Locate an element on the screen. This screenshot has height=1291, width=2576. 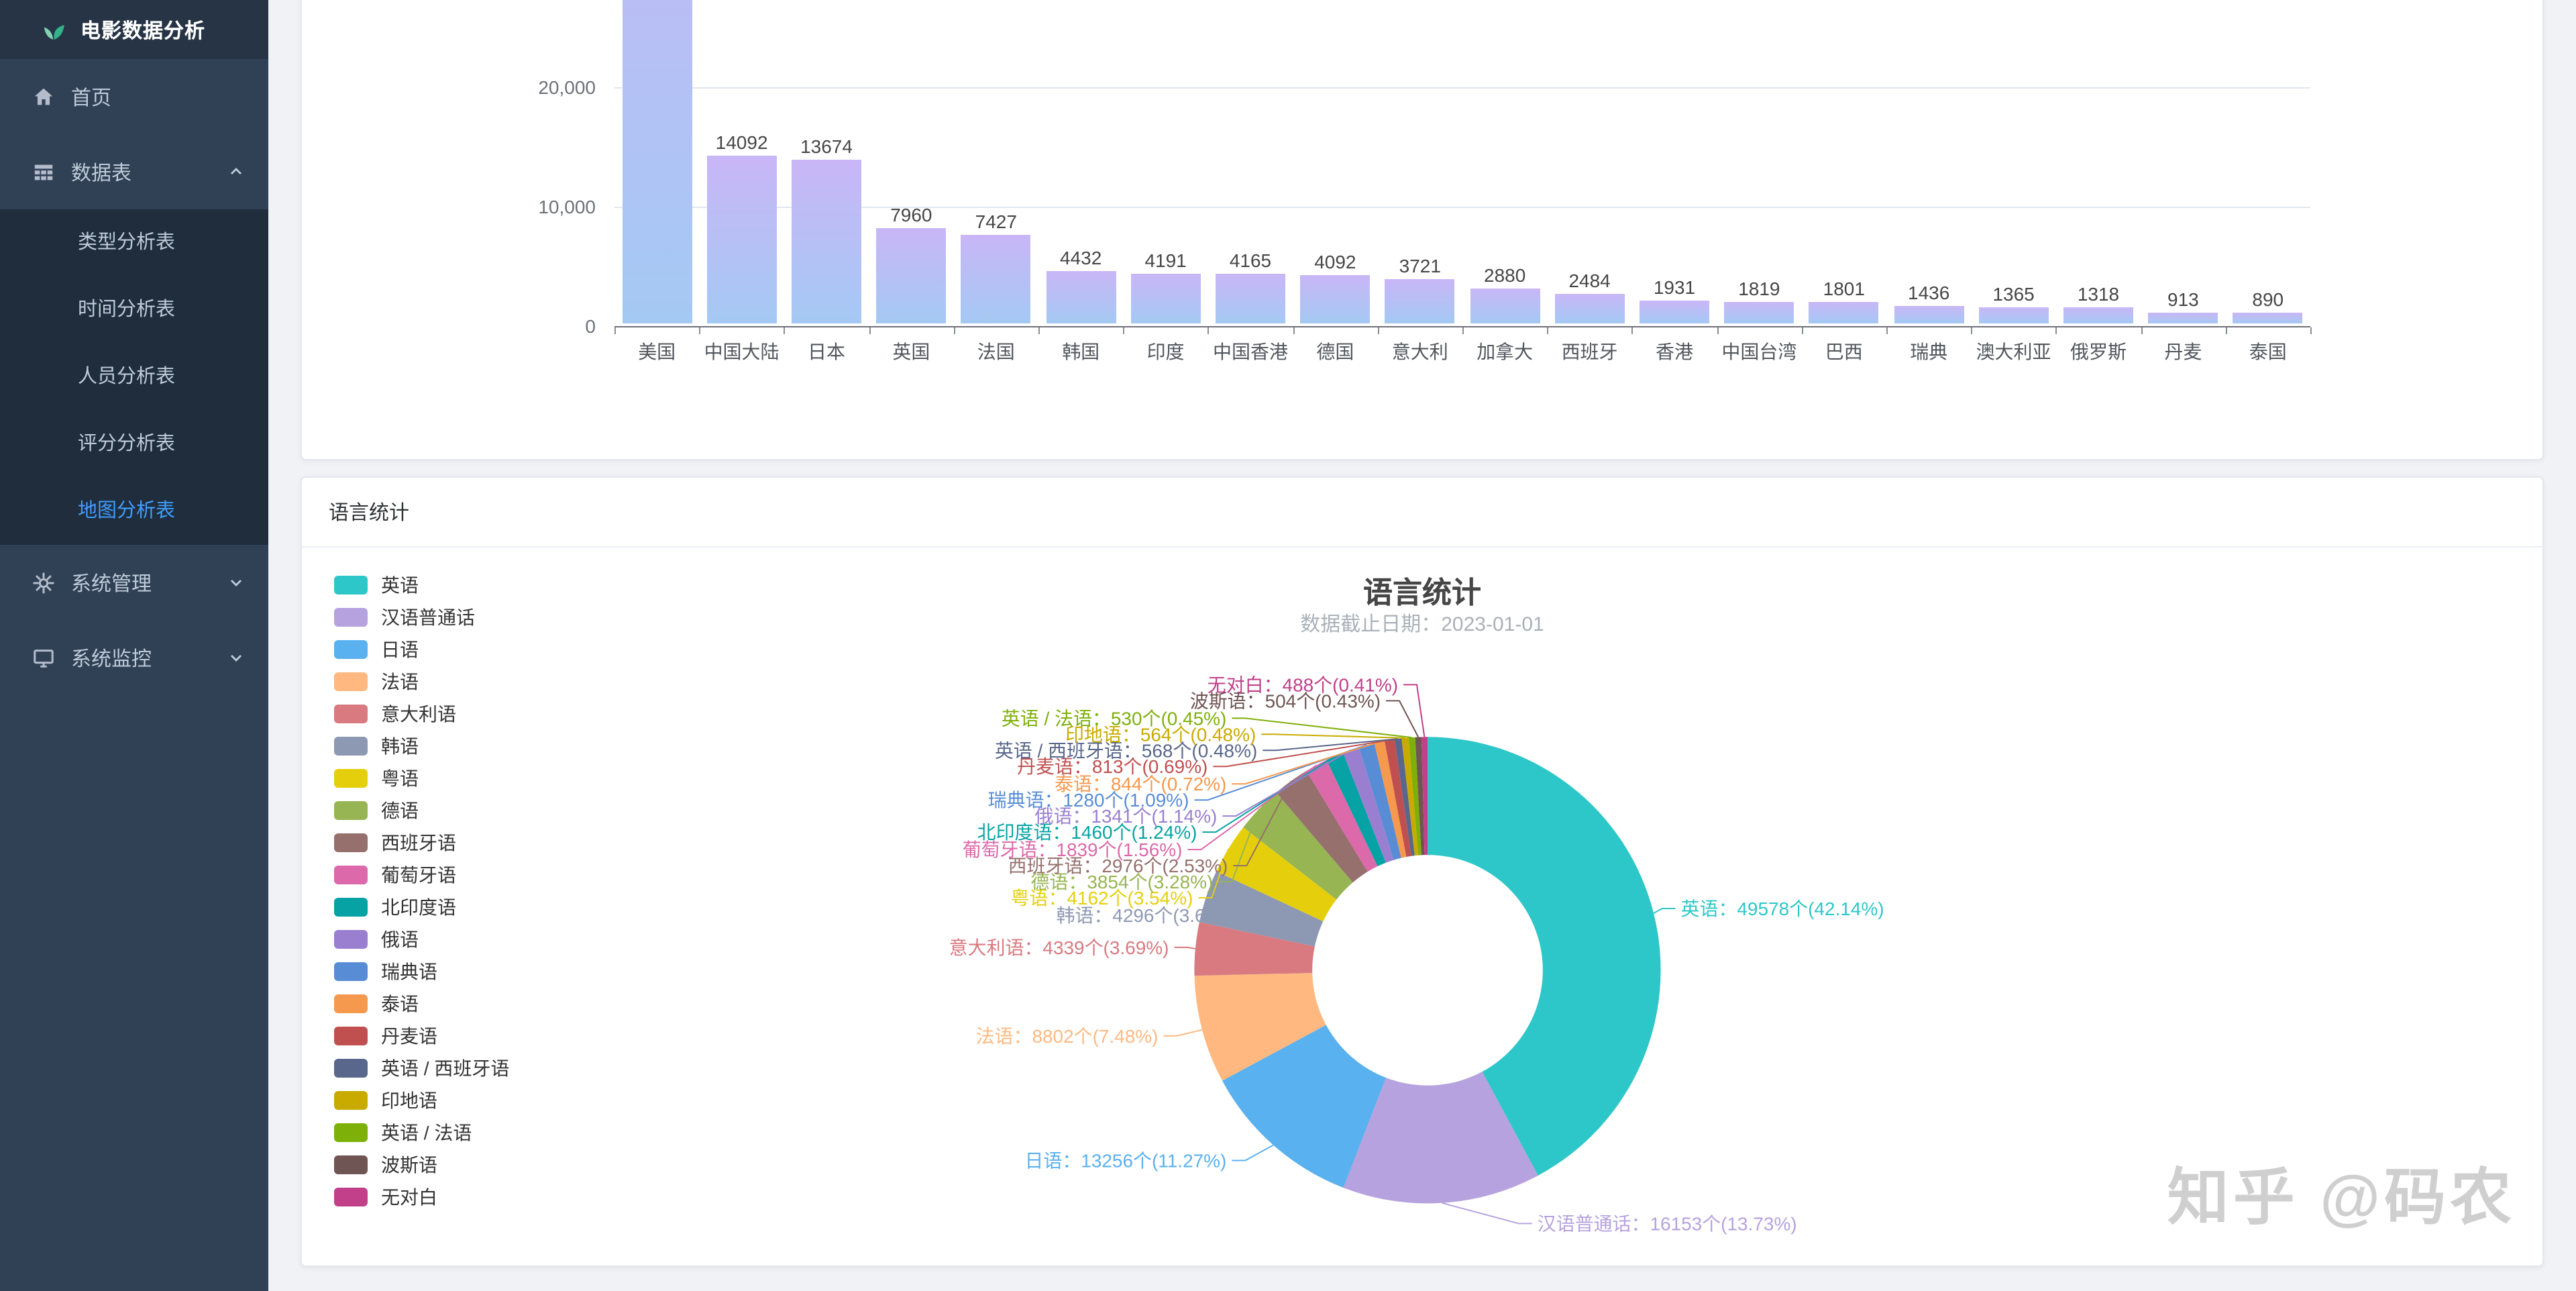
x-axis-category-label: 中国香港 is located at coordinates (1250, 351).